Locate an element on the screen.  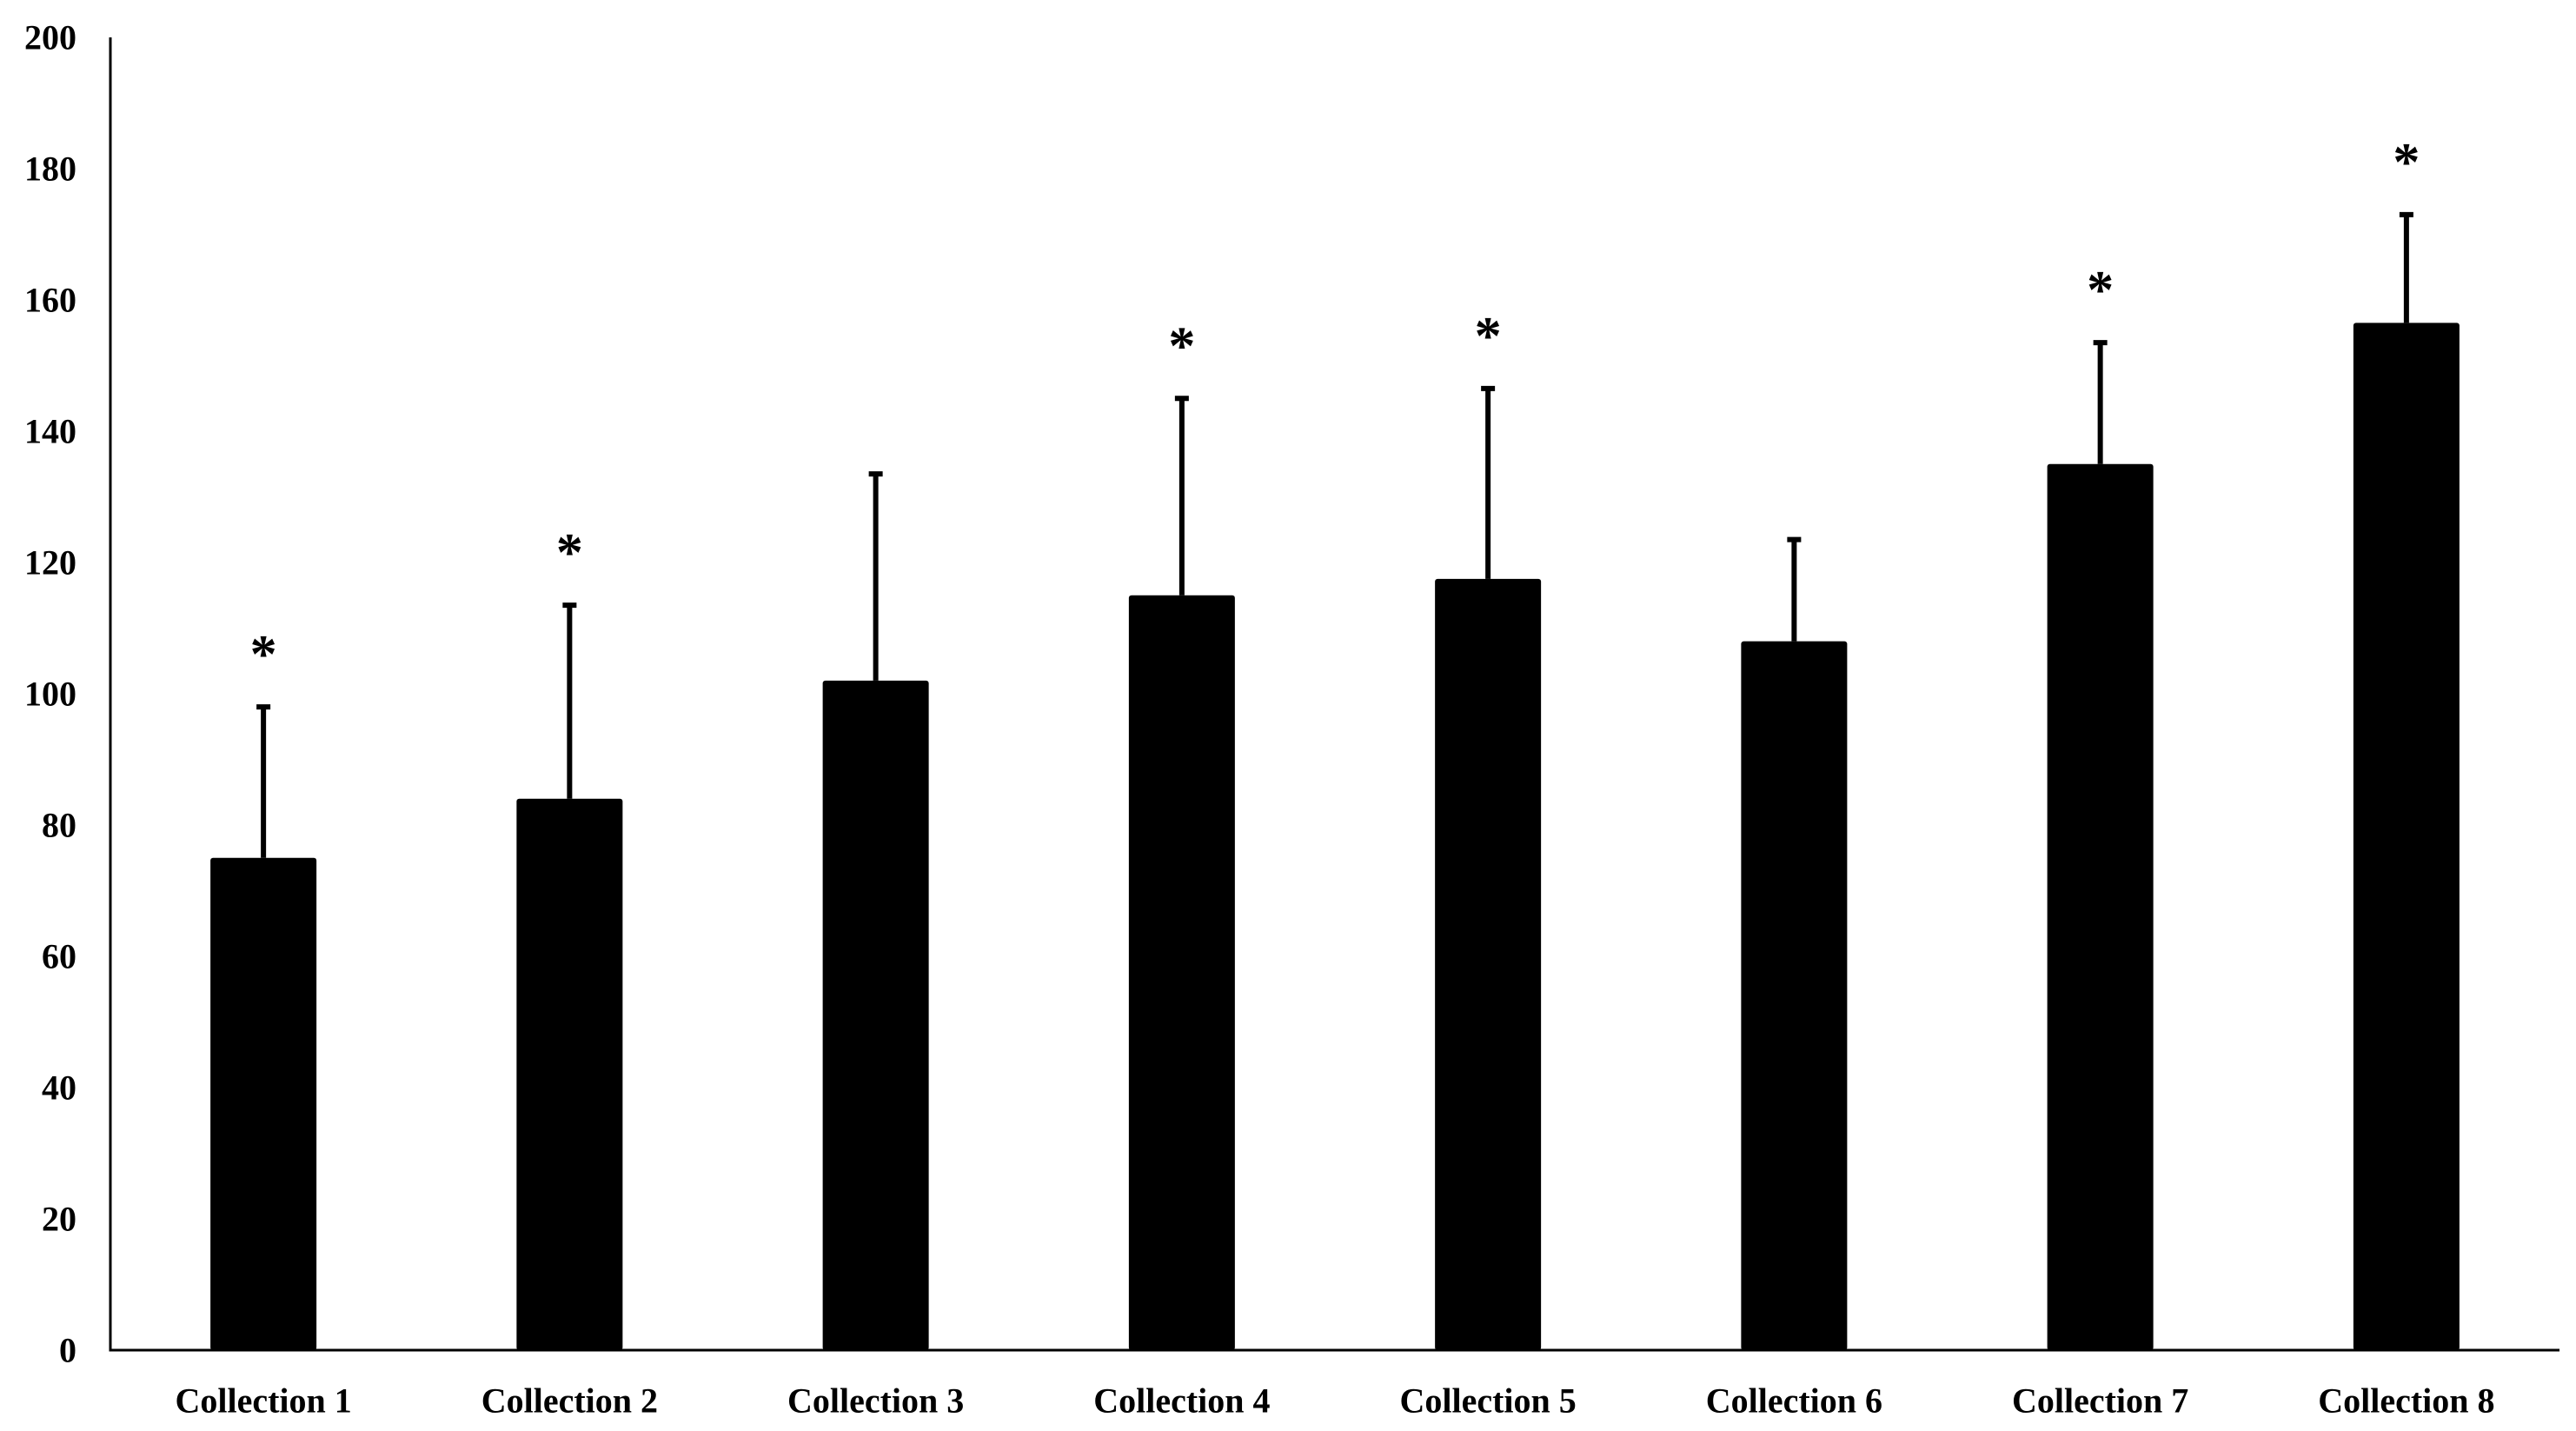
y-tick-label: 100 is located at coordinates (50, 694).